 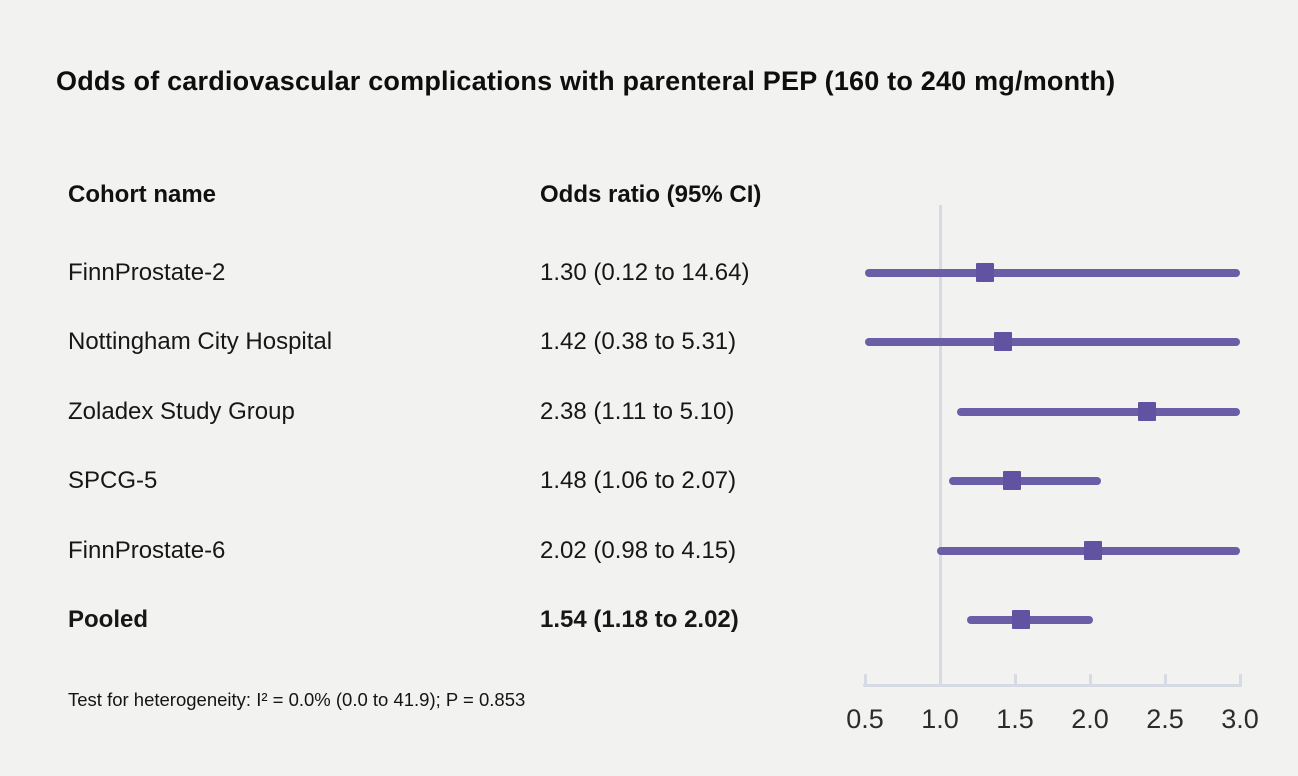 What do you see at coordinates (865, 719) in the screenshot?
I see `x-axis-tick-label: 0.5` at bounding box center [865, 719].